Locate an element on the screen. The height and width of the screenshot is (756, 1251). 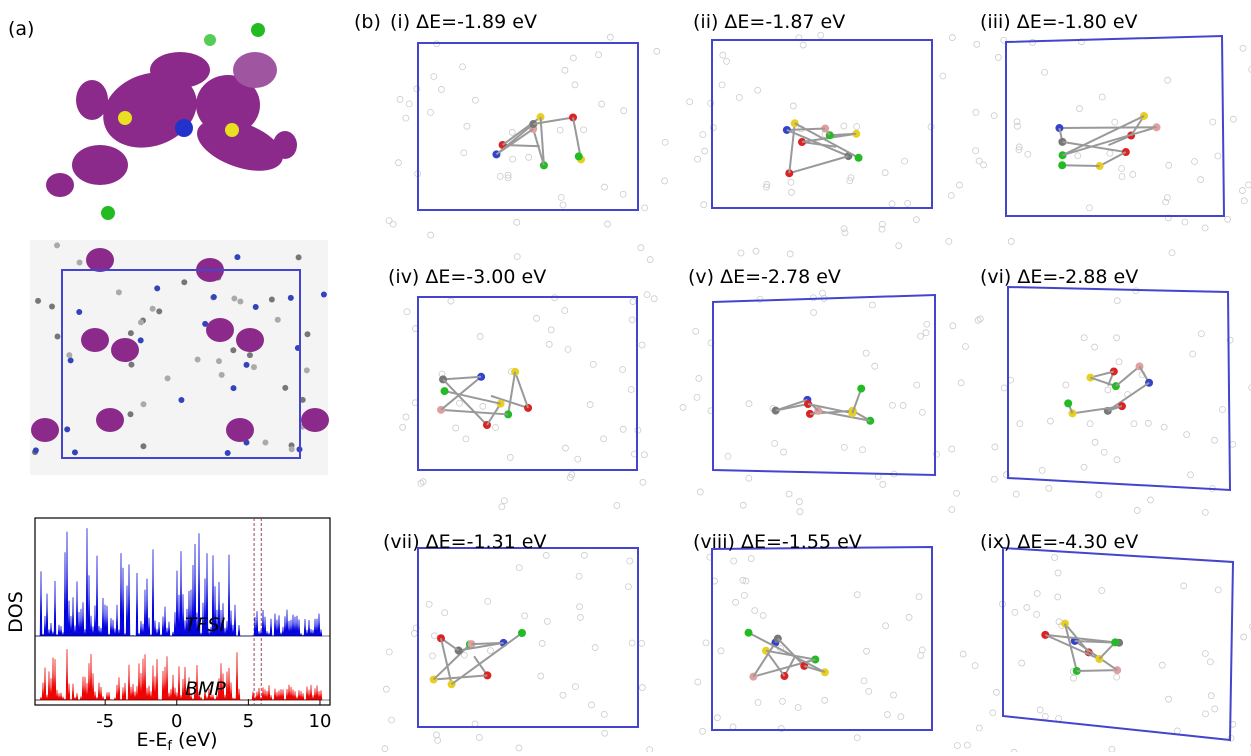
panel-label: (a) is located at coordinates (21, 29).